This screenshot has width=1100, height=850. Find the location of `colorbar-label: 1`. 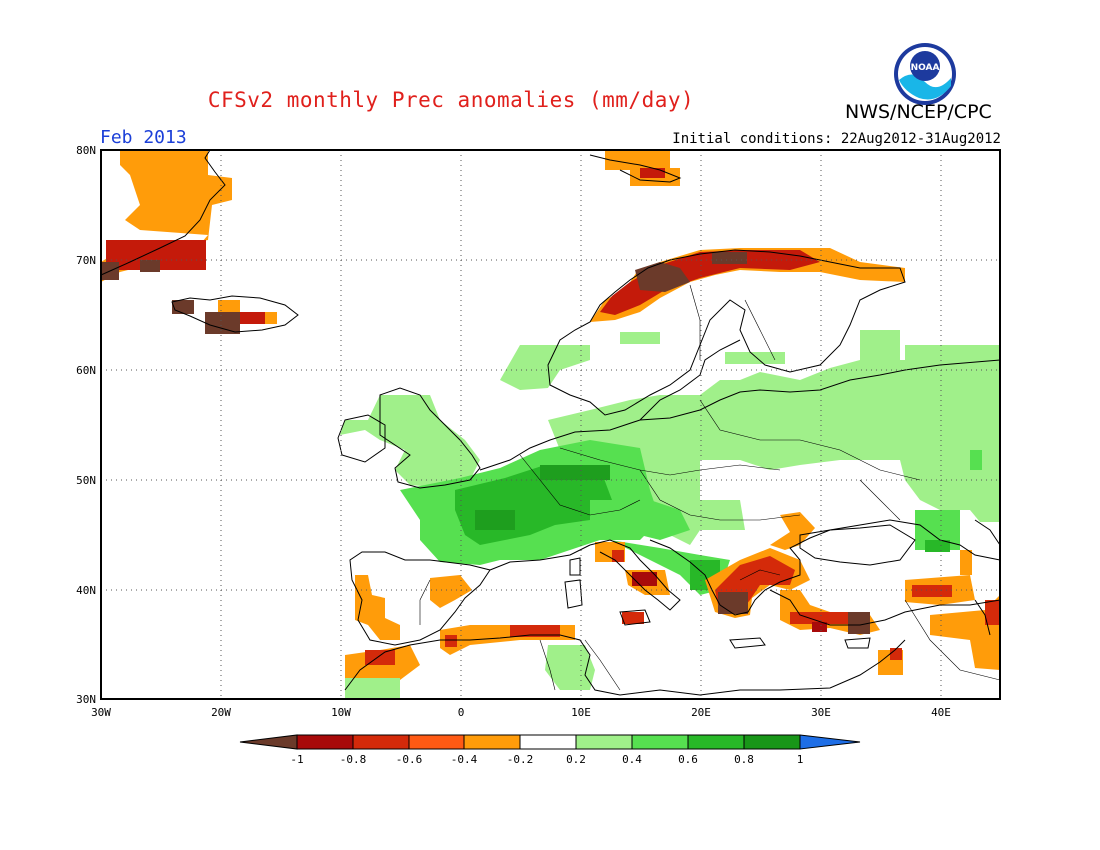

colorbar-label: 1 is located at coordinates (800, 759).